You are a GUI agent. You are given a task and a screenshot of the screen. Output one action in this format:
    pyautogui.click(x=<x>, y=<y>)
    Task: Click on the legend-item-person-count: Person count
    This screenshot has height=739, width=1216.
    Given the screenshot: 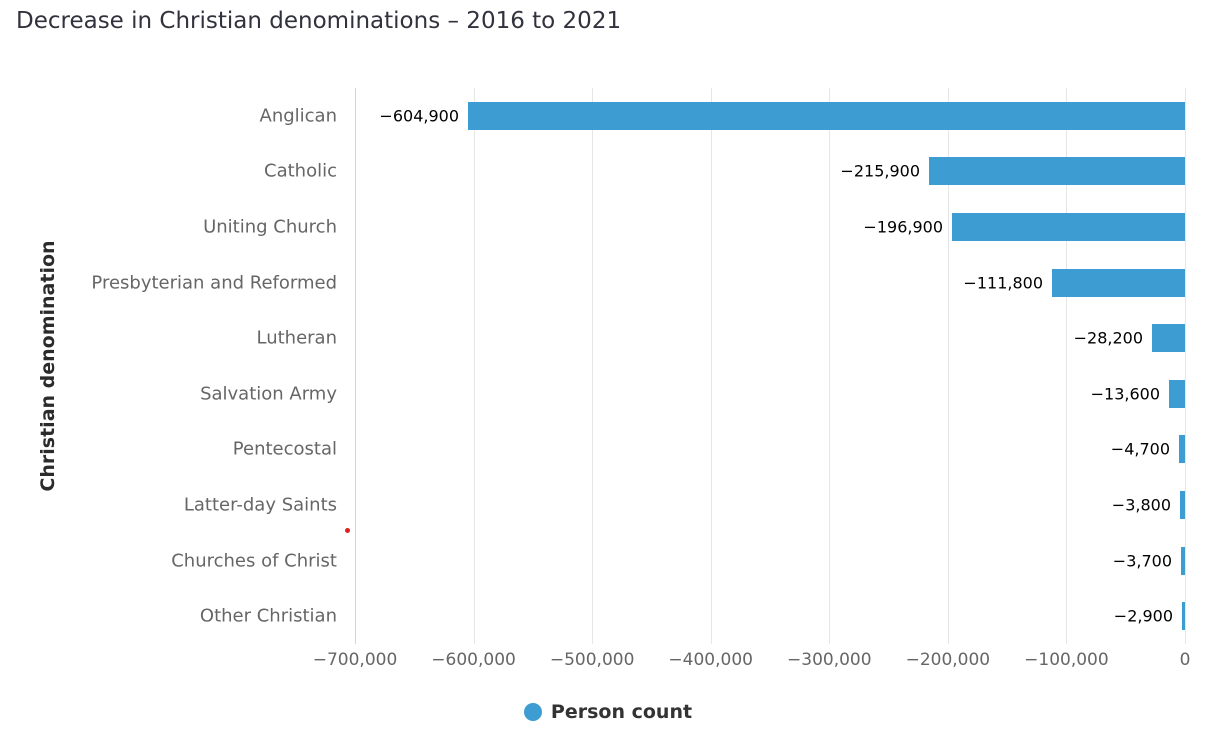 What is the action you would take?
    pyautogui.click(x=608, y=712)
    